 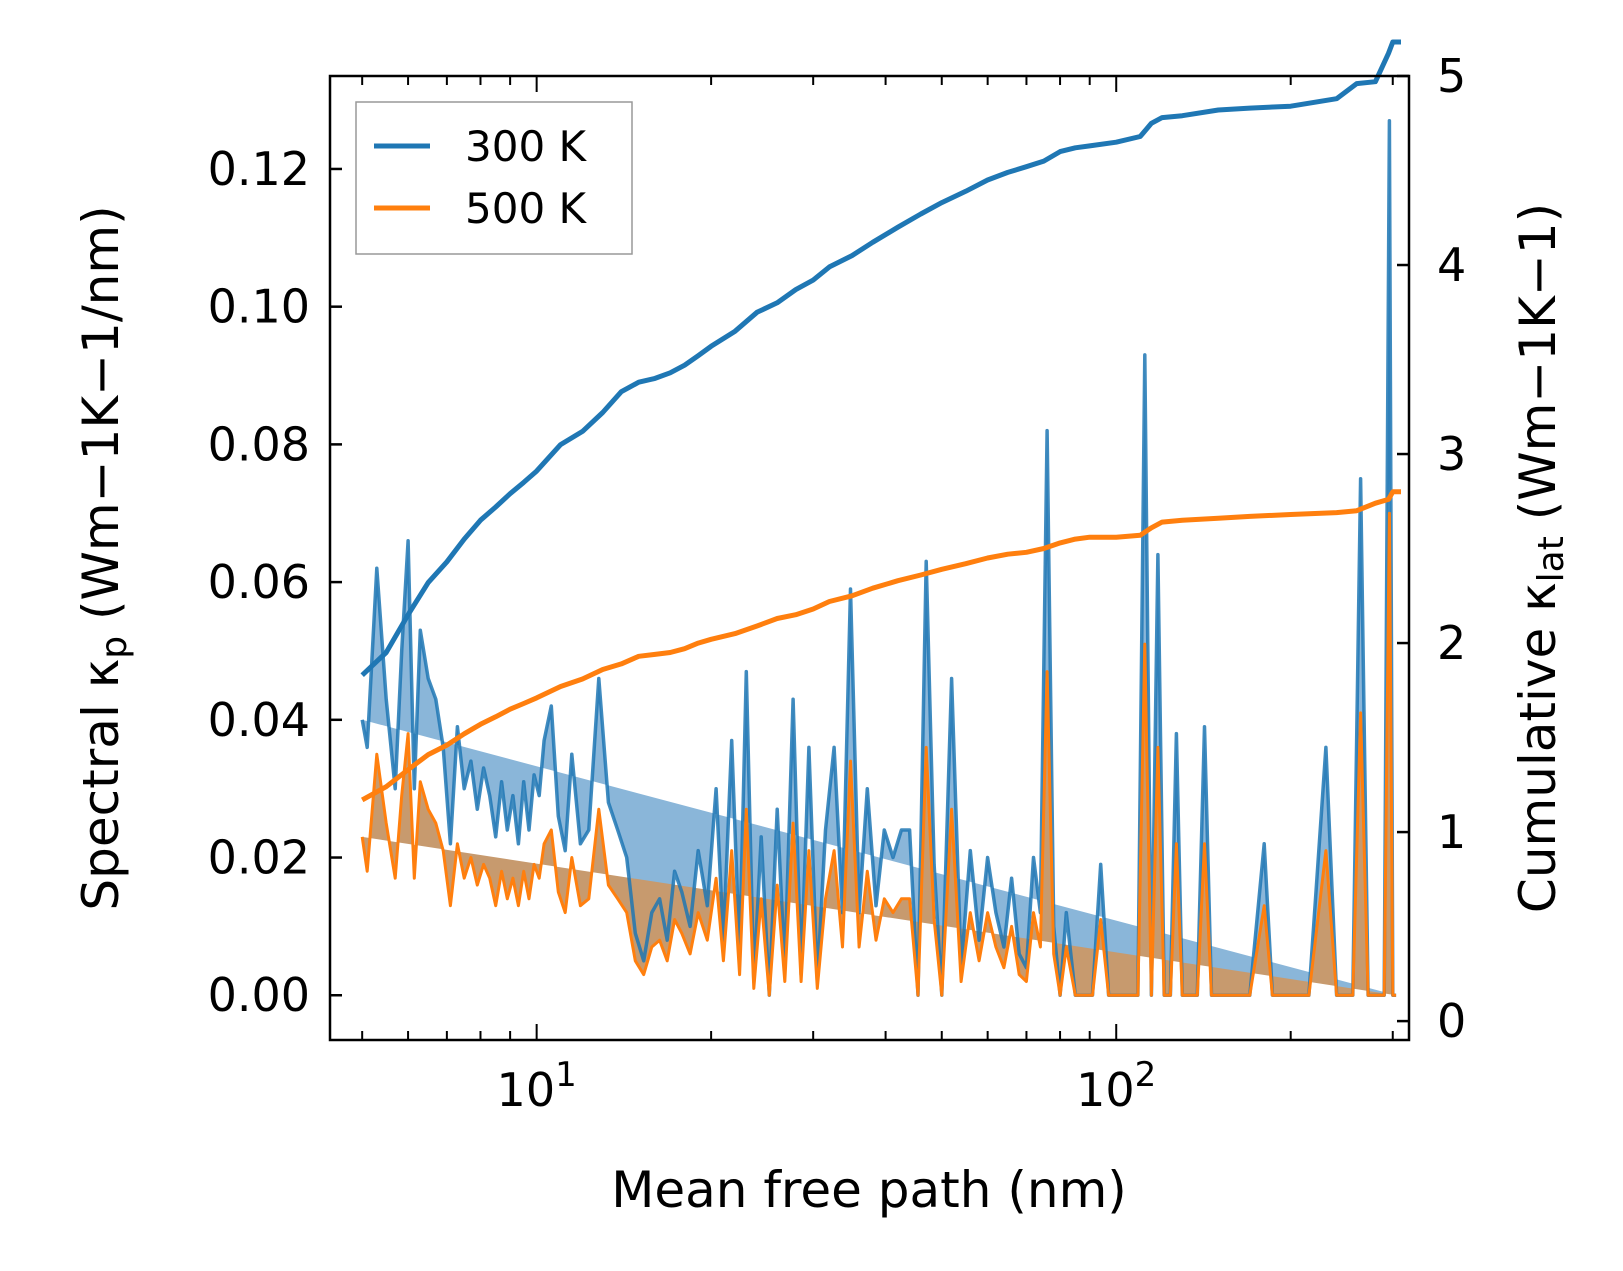 What do you see at coordinates (537, 1086) in the screenshot?
I see `x-tick-label: 10¹` at bounding box center [537, 1086].